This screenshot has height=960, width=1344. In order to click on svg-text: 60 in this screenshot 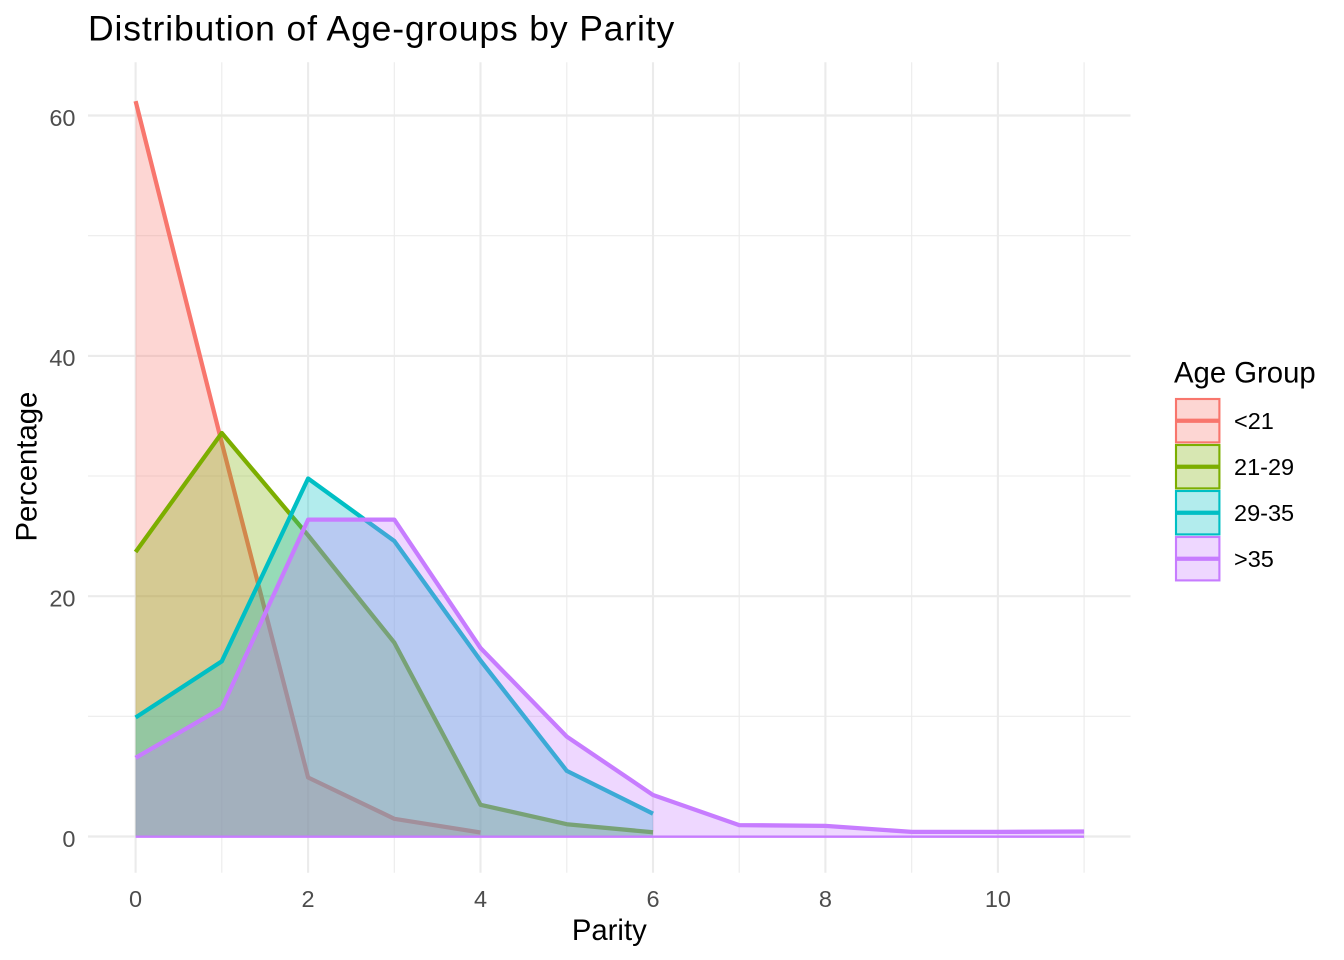, I will do `click(62, 118)`.